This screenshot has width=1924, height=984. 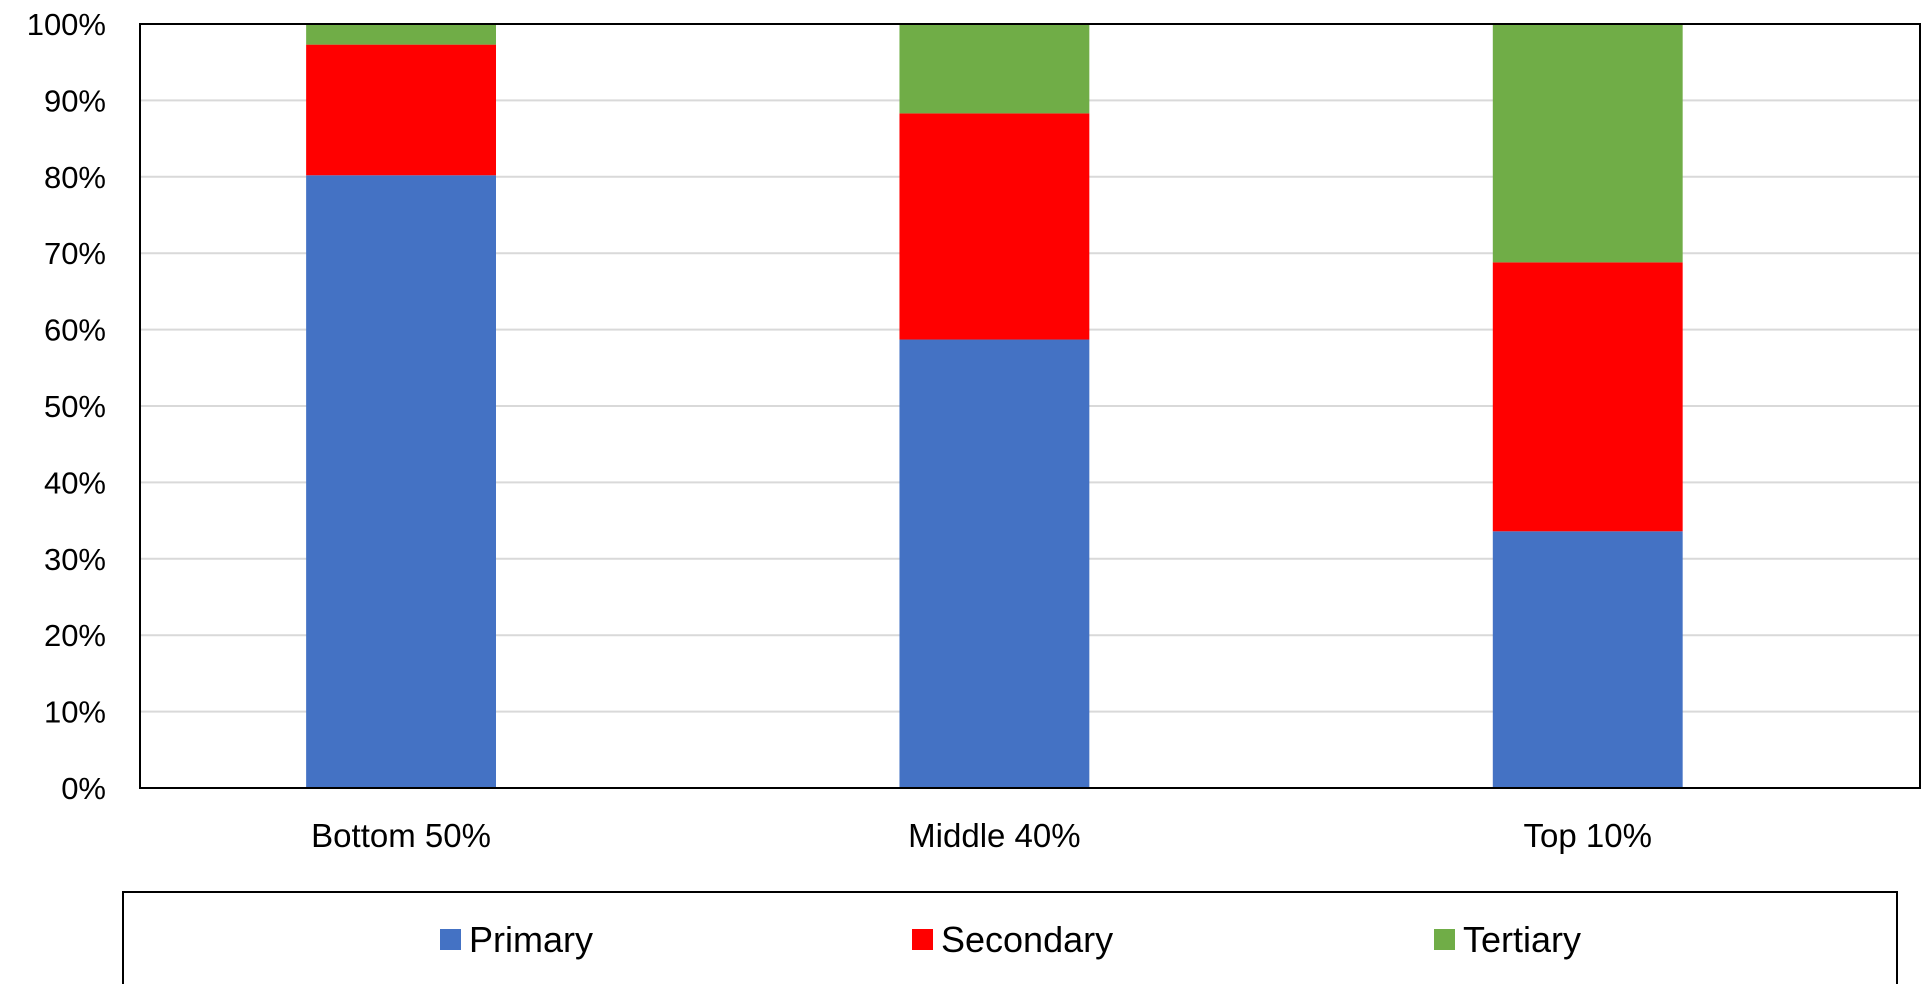 What do you see at coordinates (83, 788) in the screenshot?
I see `y-tick-label: 0%` at bounding box center [83, 788].